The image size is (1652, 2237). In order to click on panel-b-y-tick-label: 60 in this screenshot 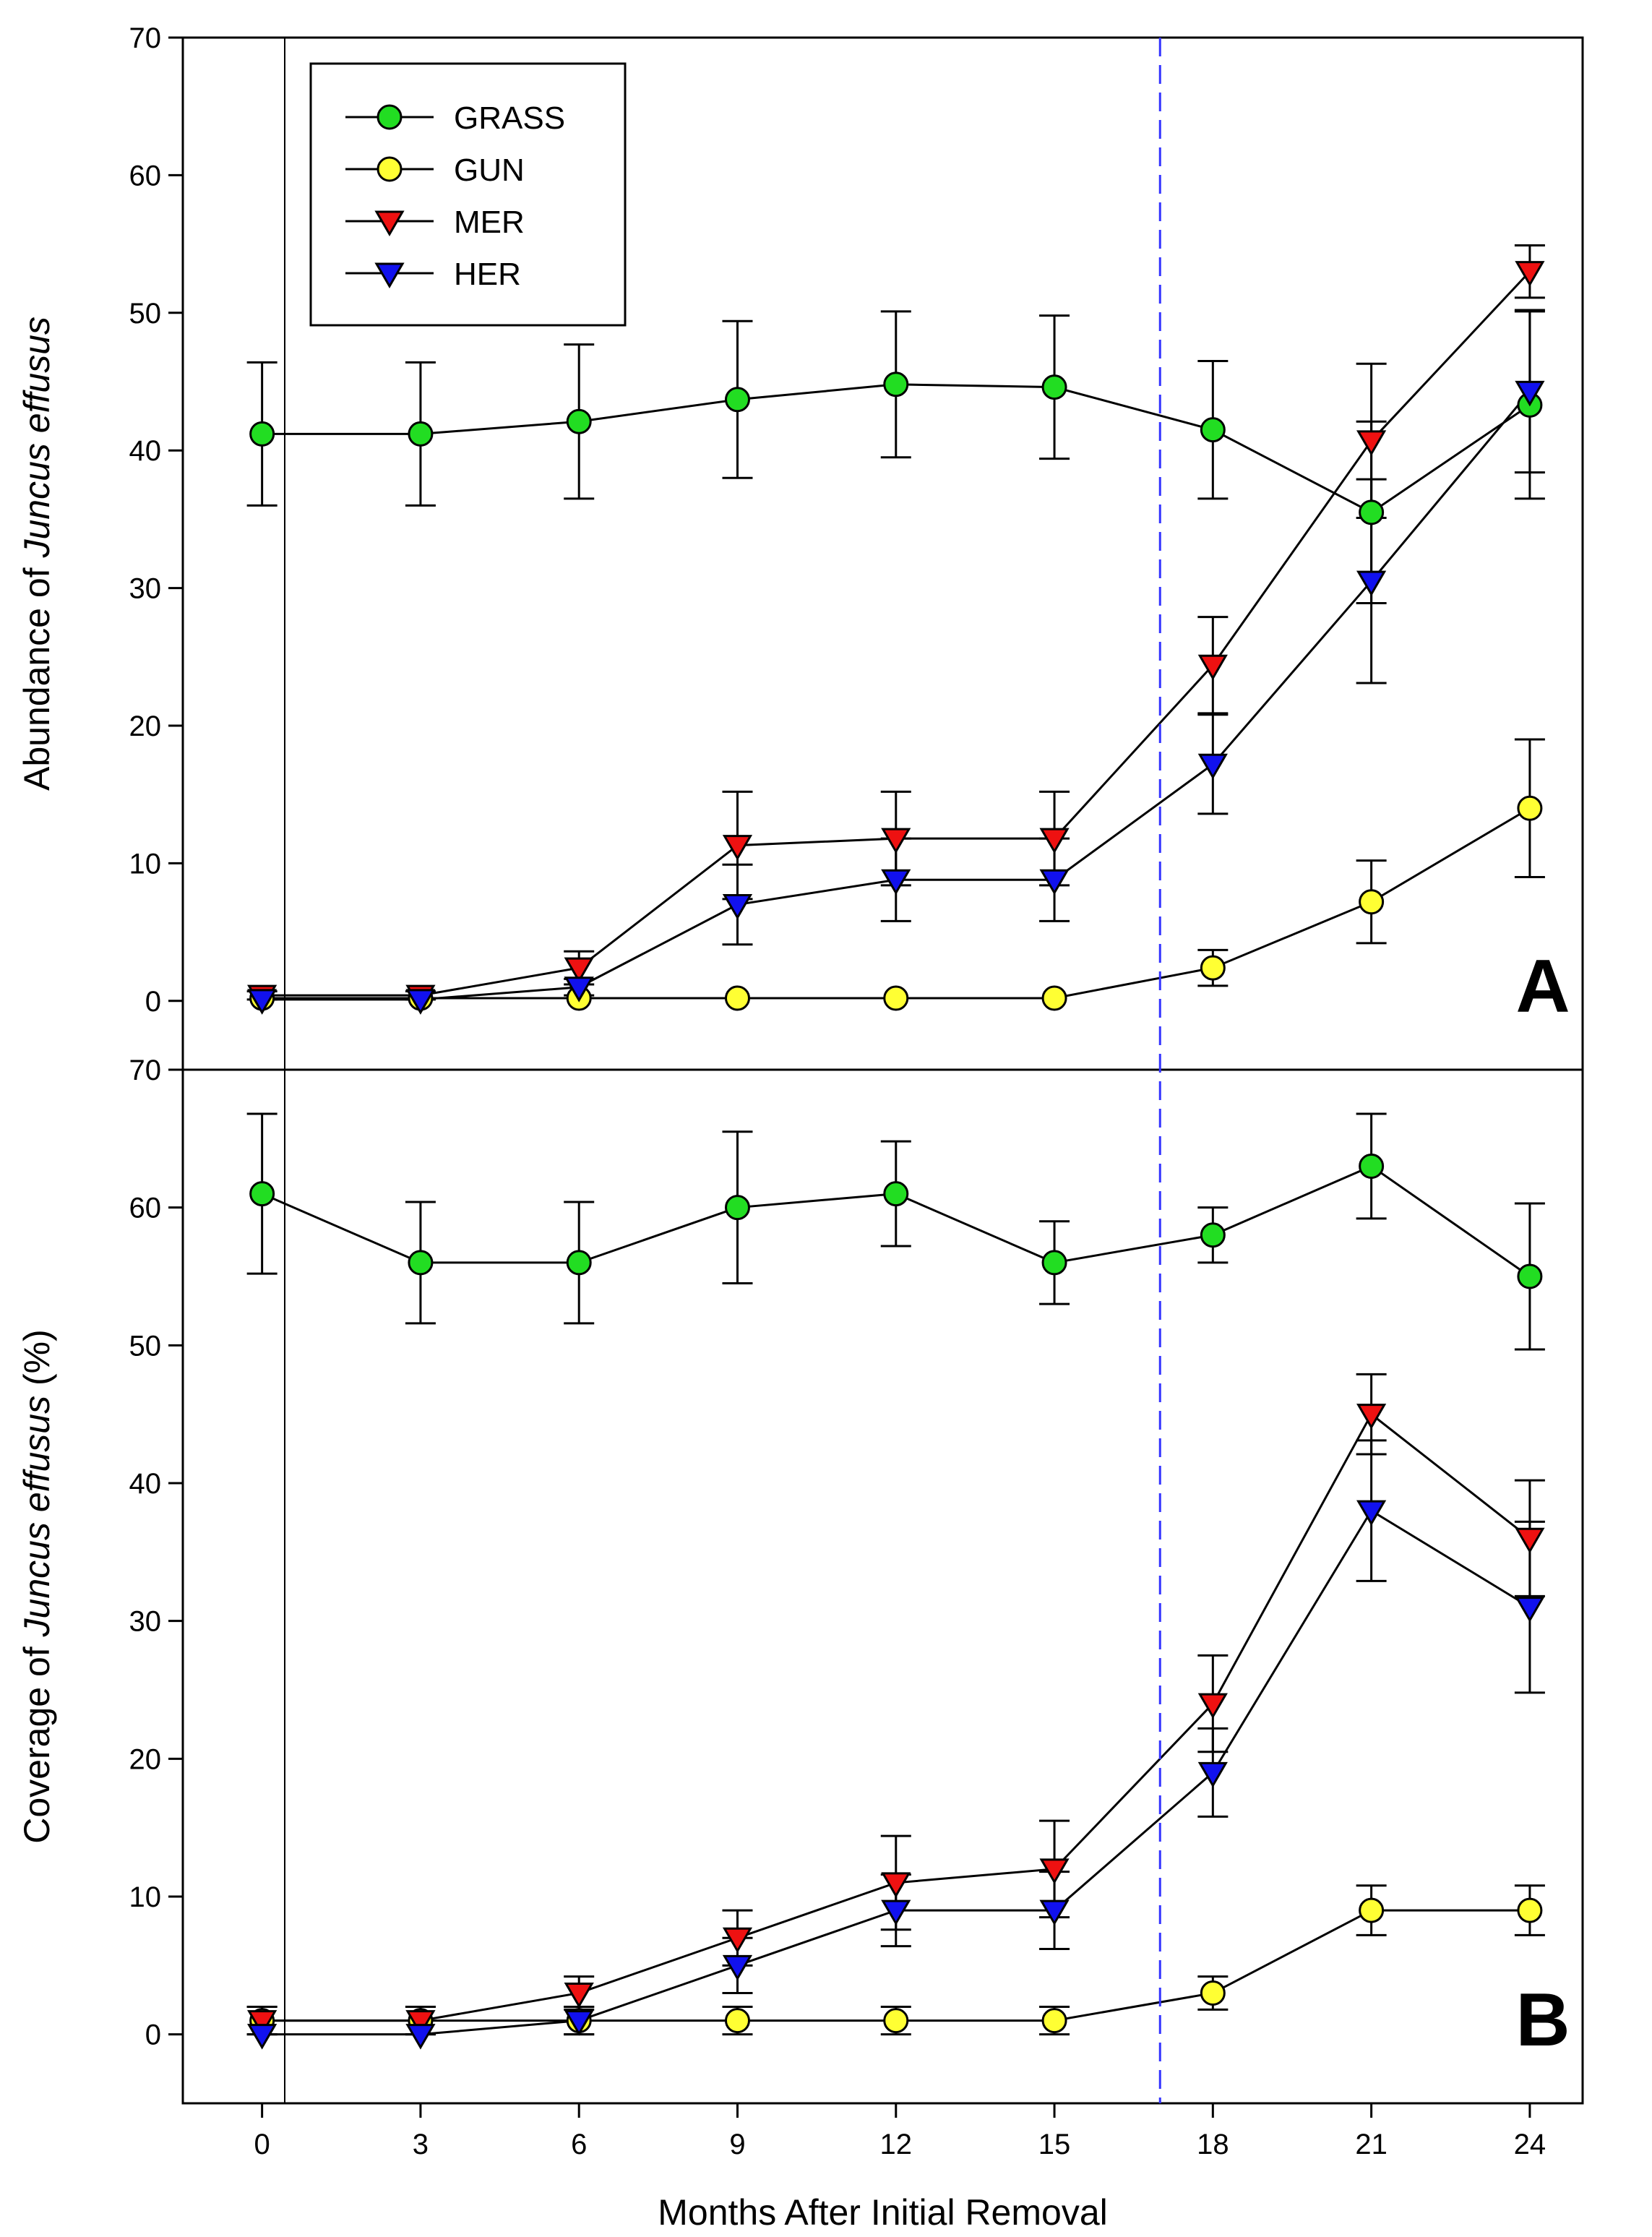, I will do `click(145, 1208)`.